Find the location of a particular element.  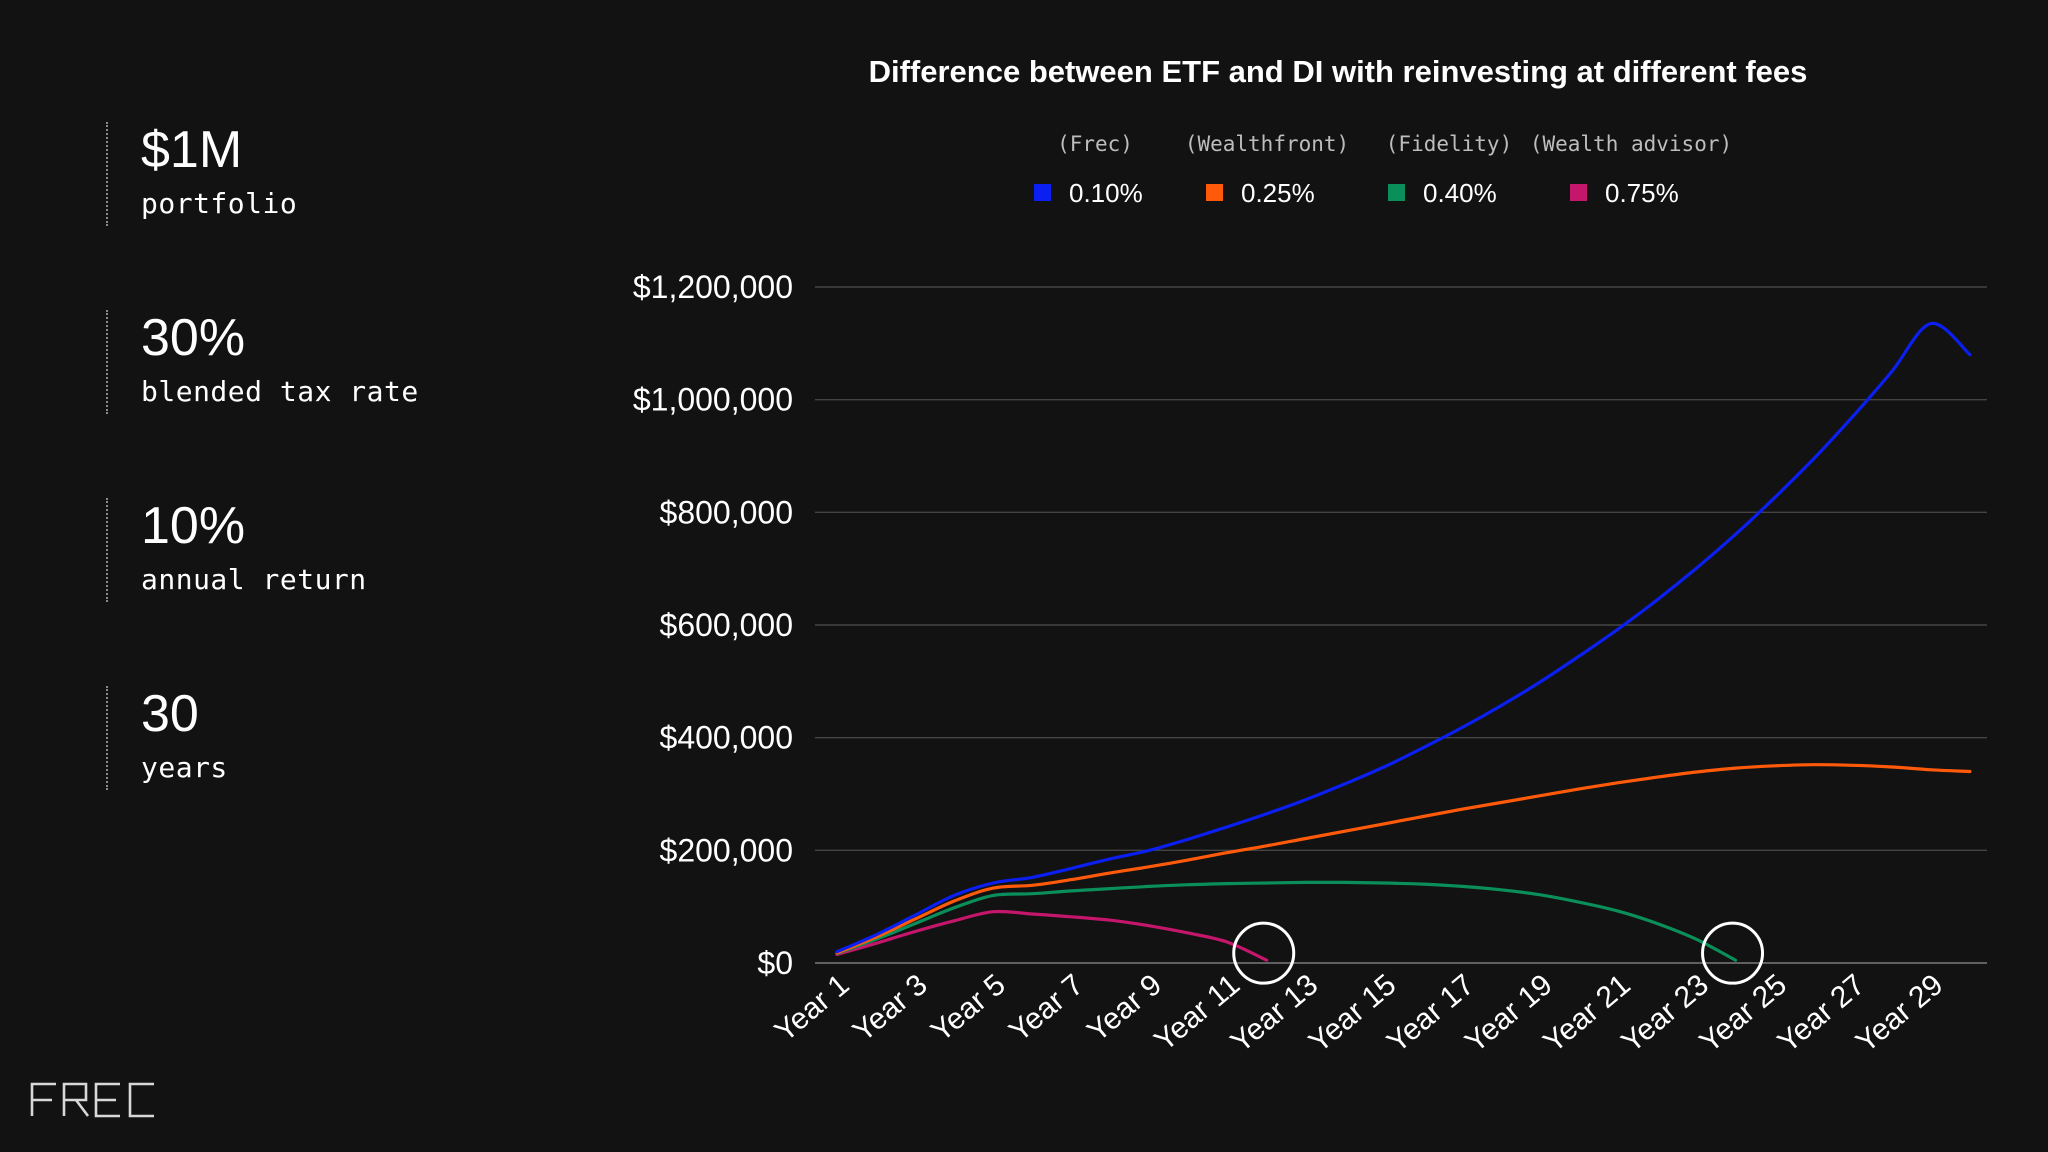

stat-years: 30 years is located at coordinates (333, 738).